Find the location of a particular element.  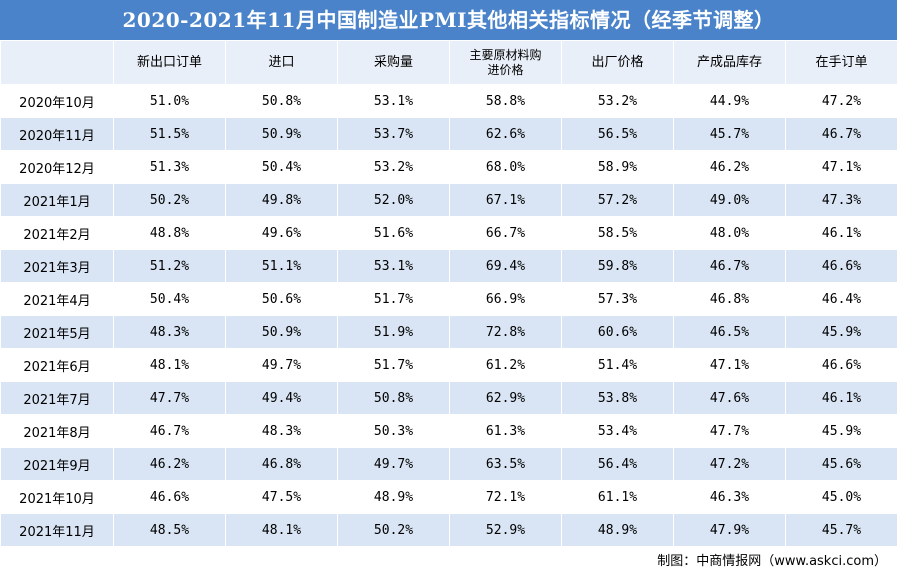

new-export-orders-cell: 50.4% is located at coordinates (169, 299).